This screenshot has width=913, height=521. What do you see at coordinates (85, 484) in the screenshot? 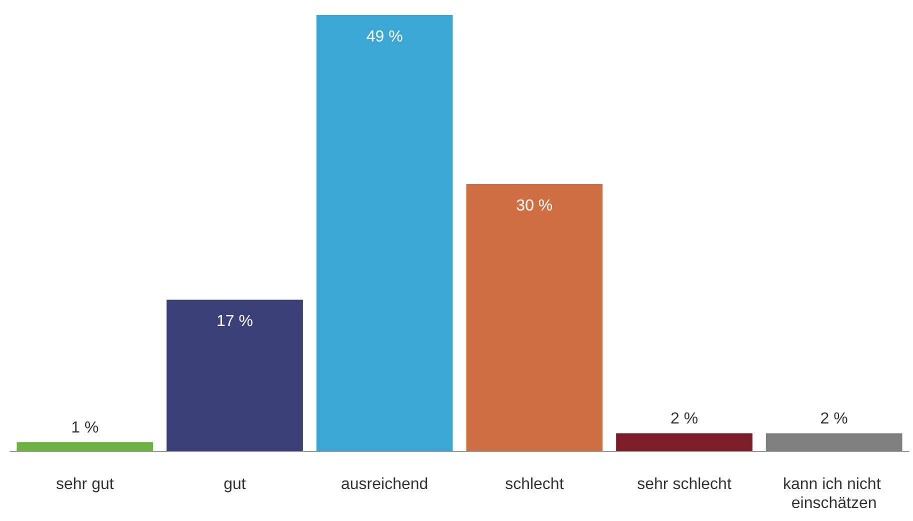
I see `x-tick-label: sehr gut` at bounding box center [85, 484].